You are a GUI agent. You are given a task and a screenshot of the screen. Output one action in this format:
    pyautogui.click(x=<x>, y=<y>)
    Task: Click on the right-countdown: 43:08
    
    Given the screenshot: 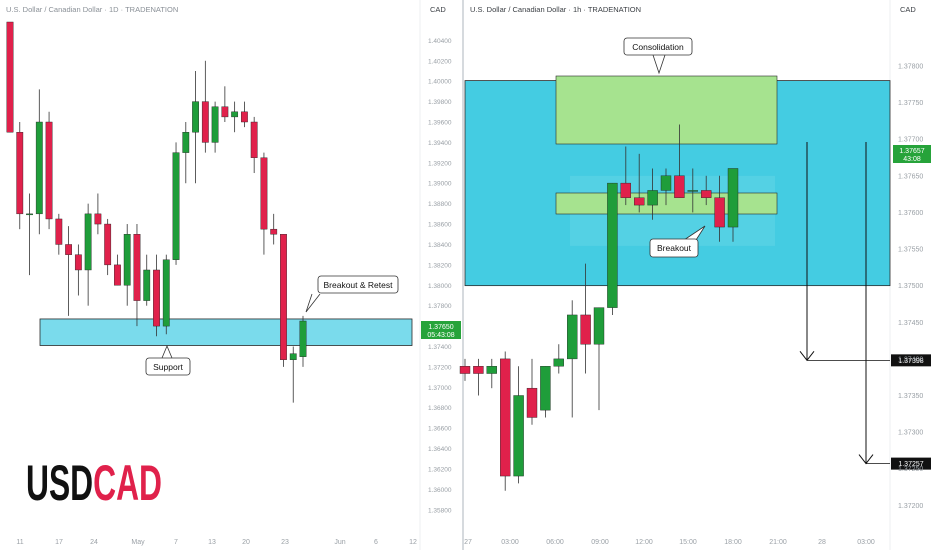 What is the action you would take?
    pyautogui.click(x=912, y=159)
    